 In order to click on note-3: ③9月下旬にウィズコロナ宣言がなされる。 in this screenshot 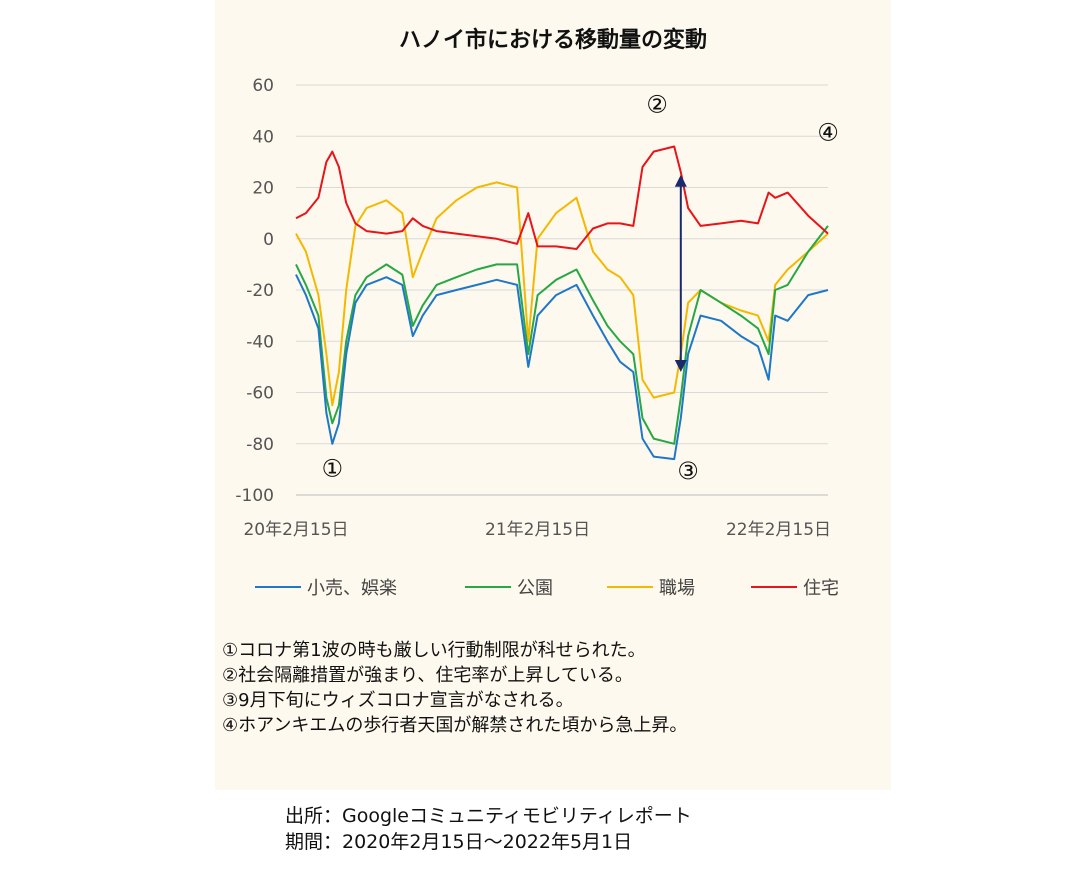, I will do `click(398, 700)`.